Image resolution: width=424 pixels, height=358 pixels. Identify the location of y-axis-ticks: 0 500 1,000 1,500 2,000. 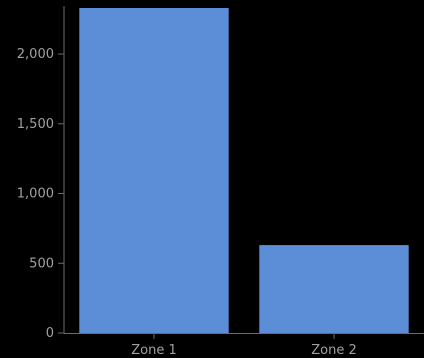
(40, 194).